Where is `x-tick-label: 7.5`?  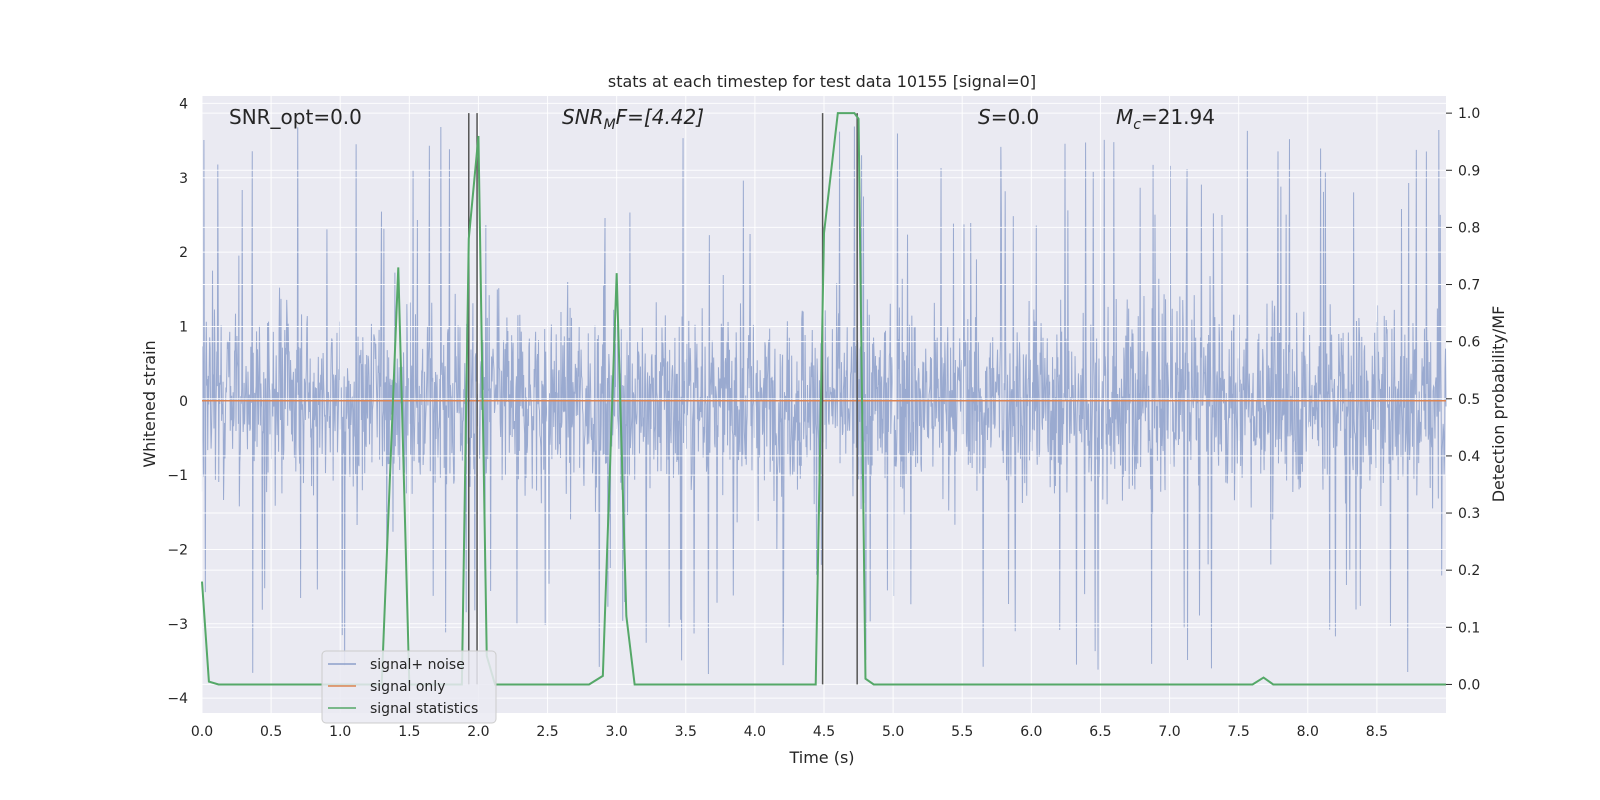
x-tick-label: 7.5 is located at coordinates (1239, 732).